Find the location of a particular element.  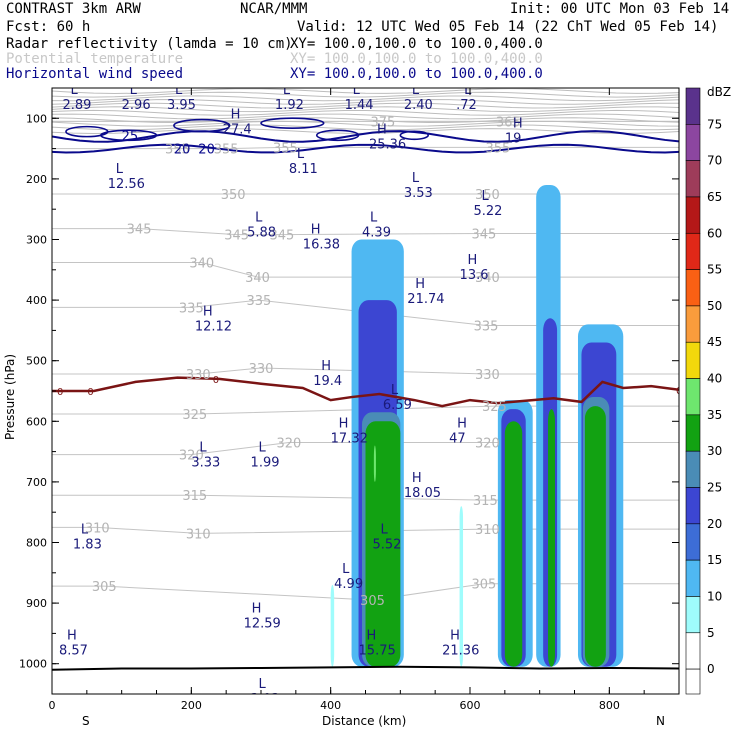

hl-value: 5.22 is located at coordinates (487, 211).